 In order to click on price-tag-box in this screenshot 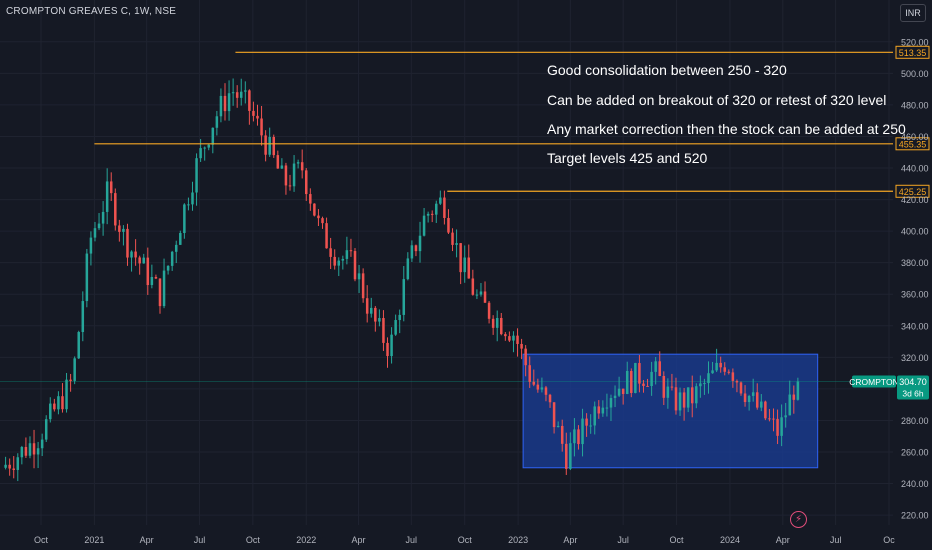, I will do `click(913, 387)`.